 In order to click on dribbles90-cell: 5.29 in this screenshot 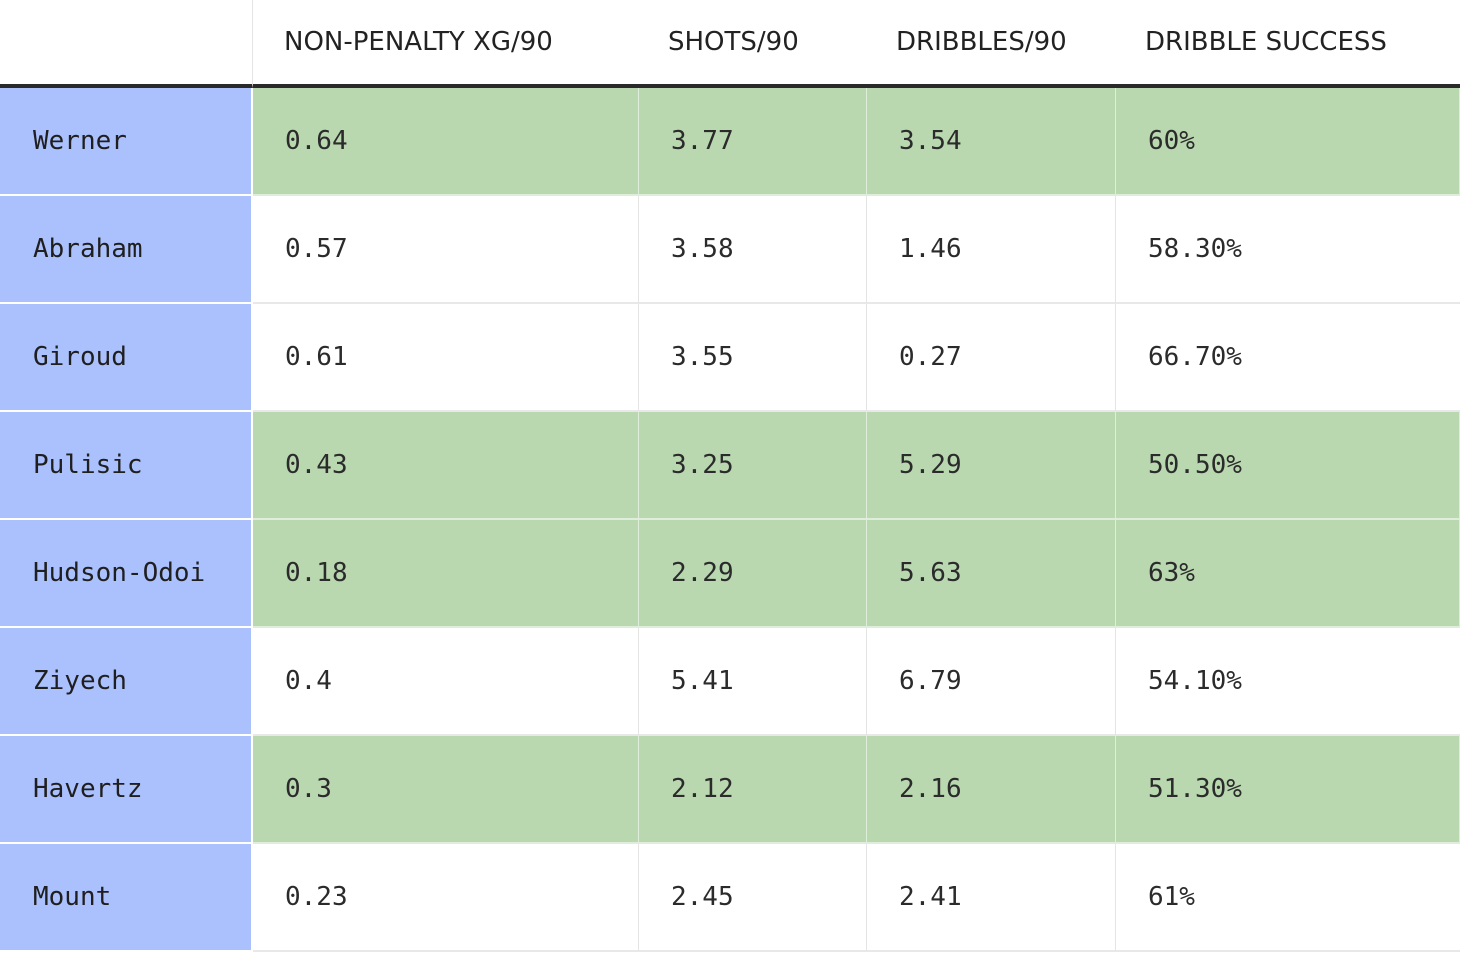, I will do `click(991, 466)`.